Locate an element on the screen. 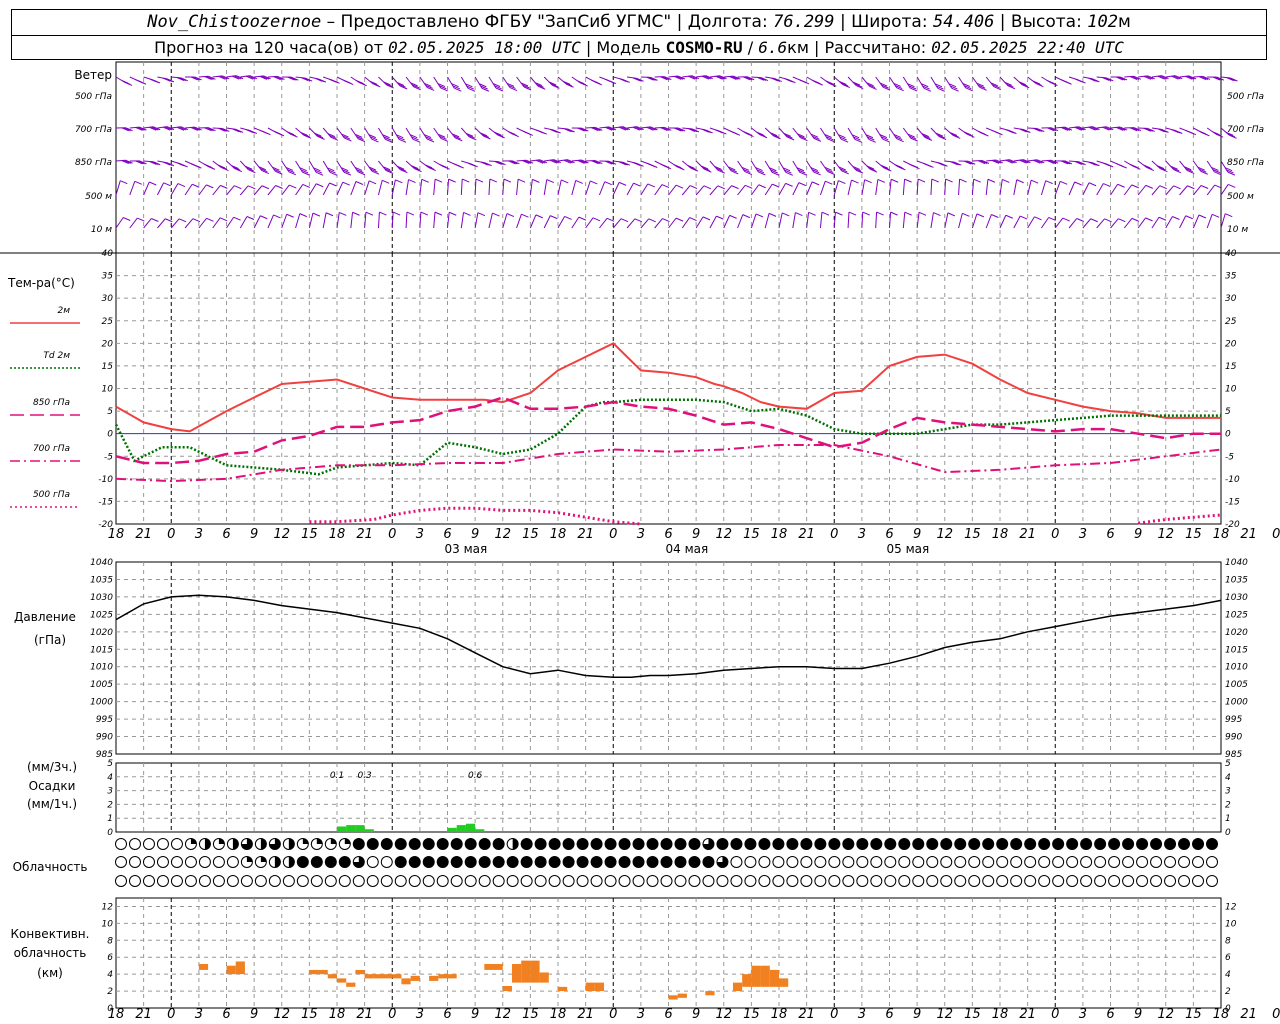  x-tick-hour: 0 is located at coordinates (1055, 1014).